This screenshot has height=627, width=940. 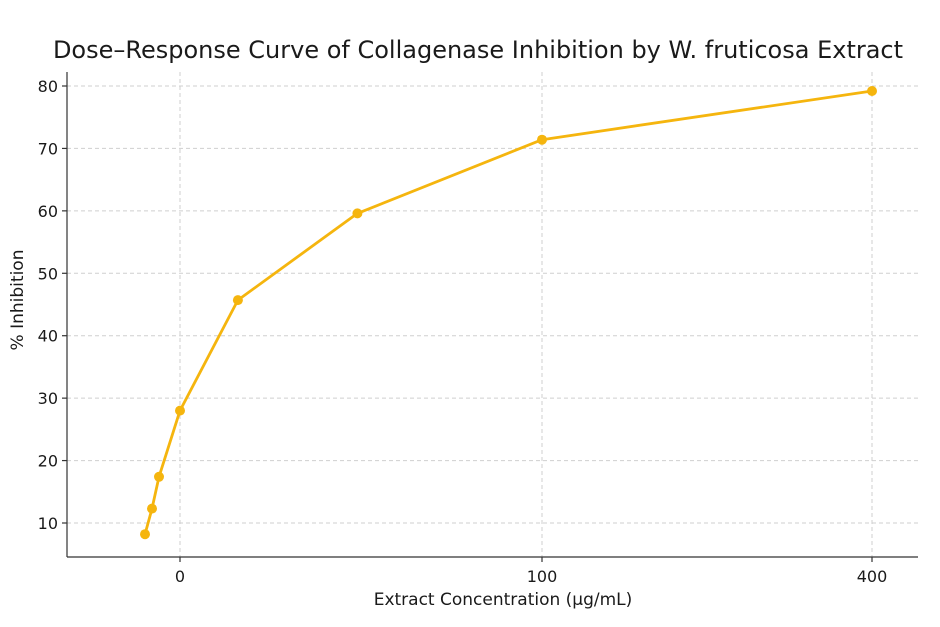 I want to click on x-axis-label: Extract Concentration (μg/mL), so click(x=503, y=600).